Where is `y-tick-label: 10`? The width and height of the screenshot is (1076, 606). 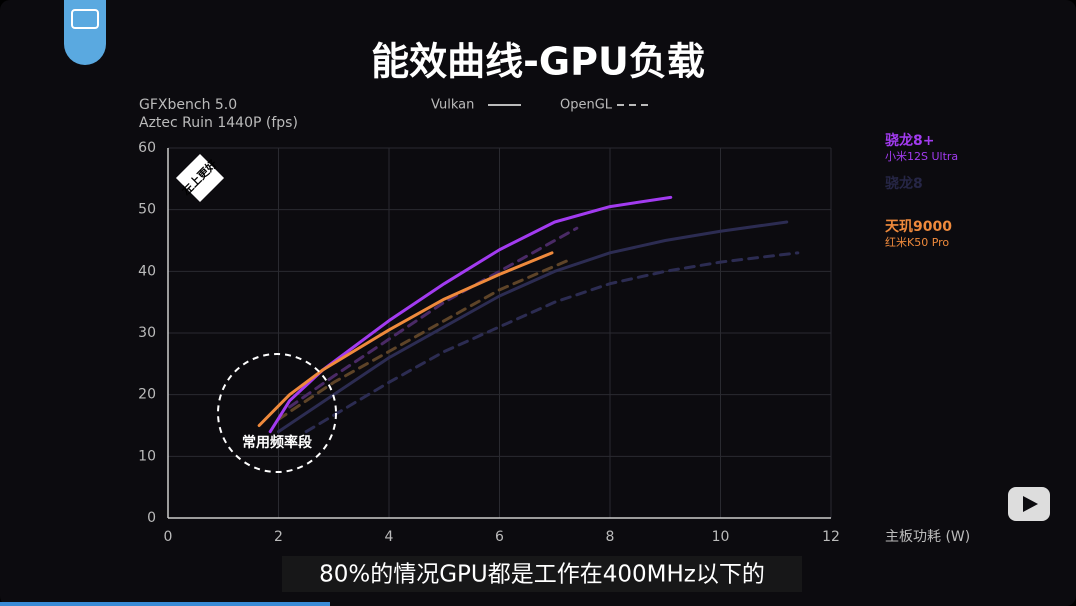 y-tick-label: 10 is located at coordinates (147, 456).